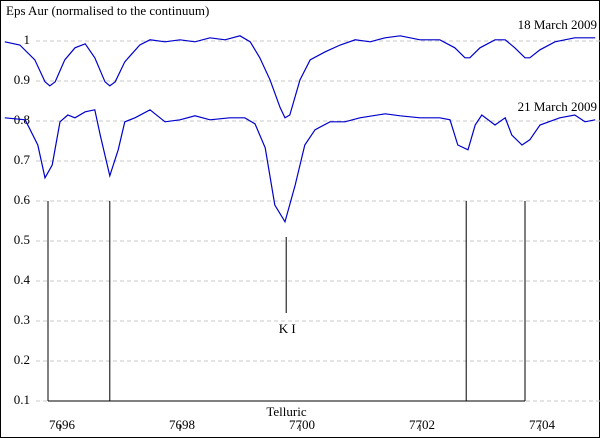 This screenshot has height=438, width=600. Describe the element at coordinates (287, 328) in the screenshot. I see `k-line-label: K I` at that location.